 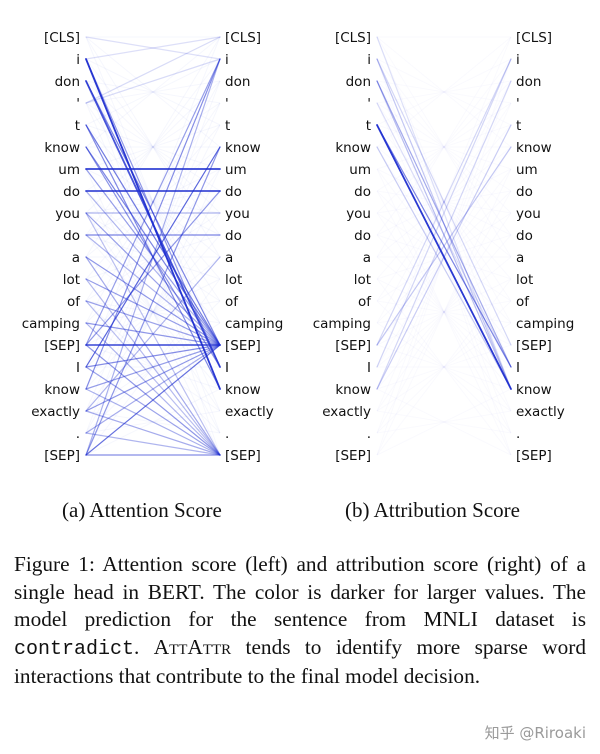 What do you see at coordinates (237, 82) in the screenshot?
I see `right-token: don` at bounding box center [237, 82].